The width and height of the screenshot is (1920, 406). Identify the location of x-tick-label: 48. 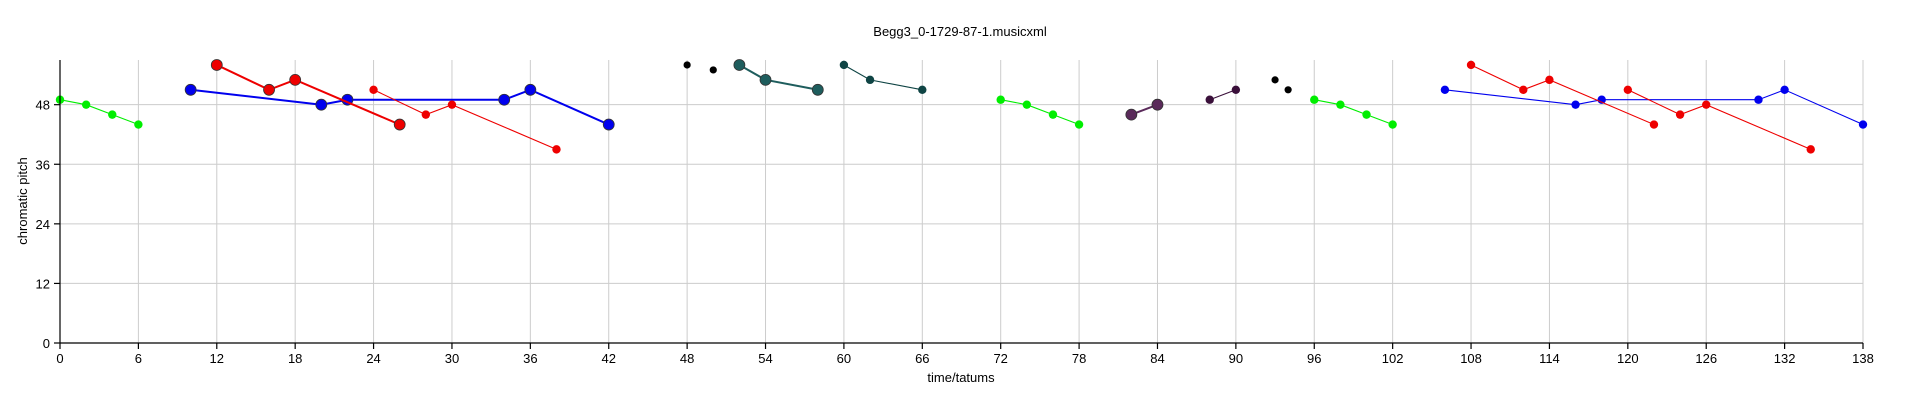
(687, 358).